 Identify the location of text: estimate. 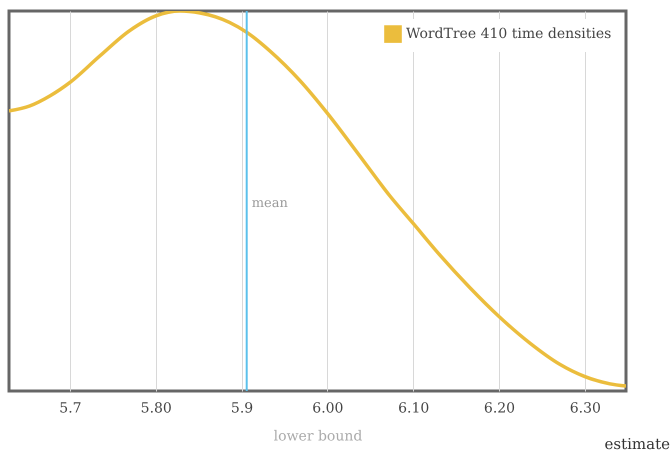
(637, 444).